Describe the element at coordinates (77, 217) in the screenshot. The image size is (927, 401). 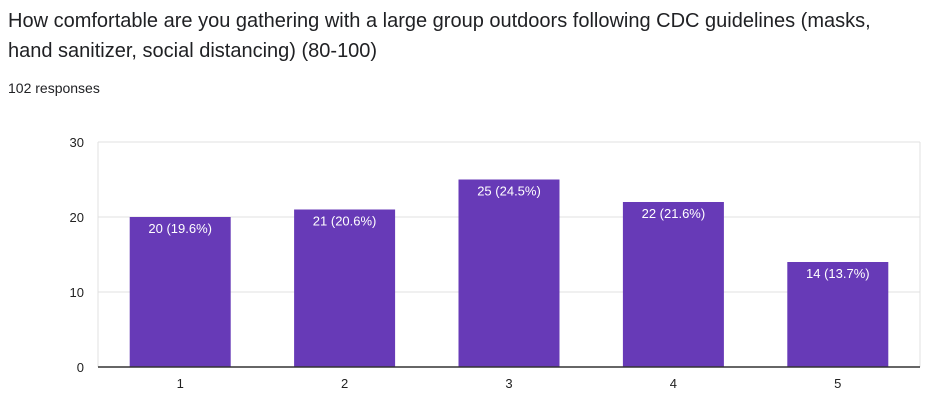
I see `y-tick-label: 20` at that location.